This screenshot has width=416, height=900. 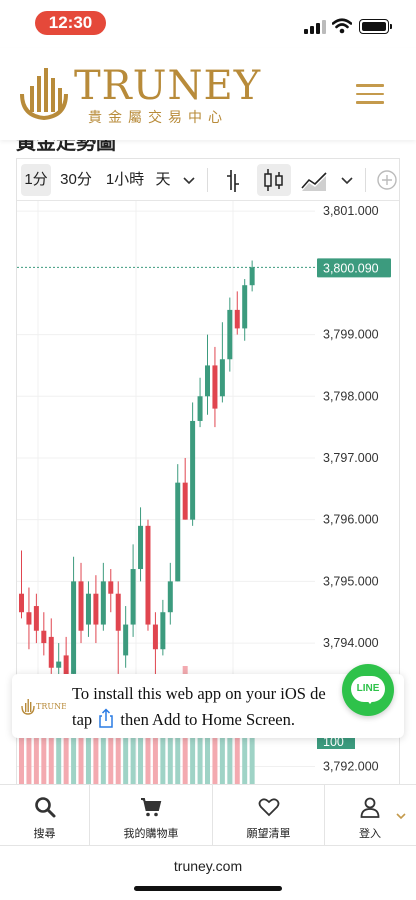 I want to click on interval-1min-button: 1分, so click(x=36, y=180).